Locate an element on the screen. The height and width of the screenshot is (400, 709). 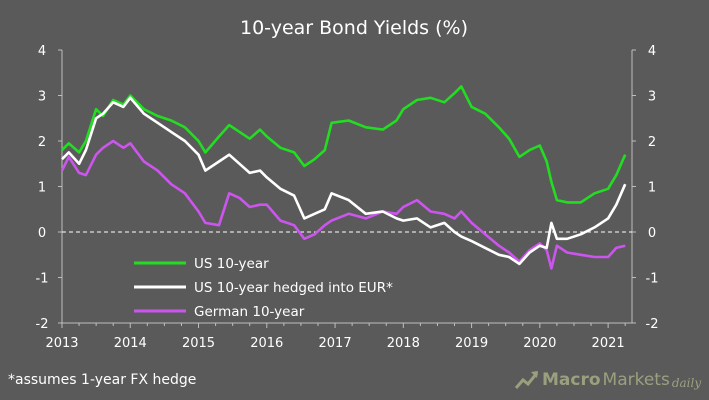
chart-title: 10-year Bond Yields (%) is located at coordinates (354, 28).